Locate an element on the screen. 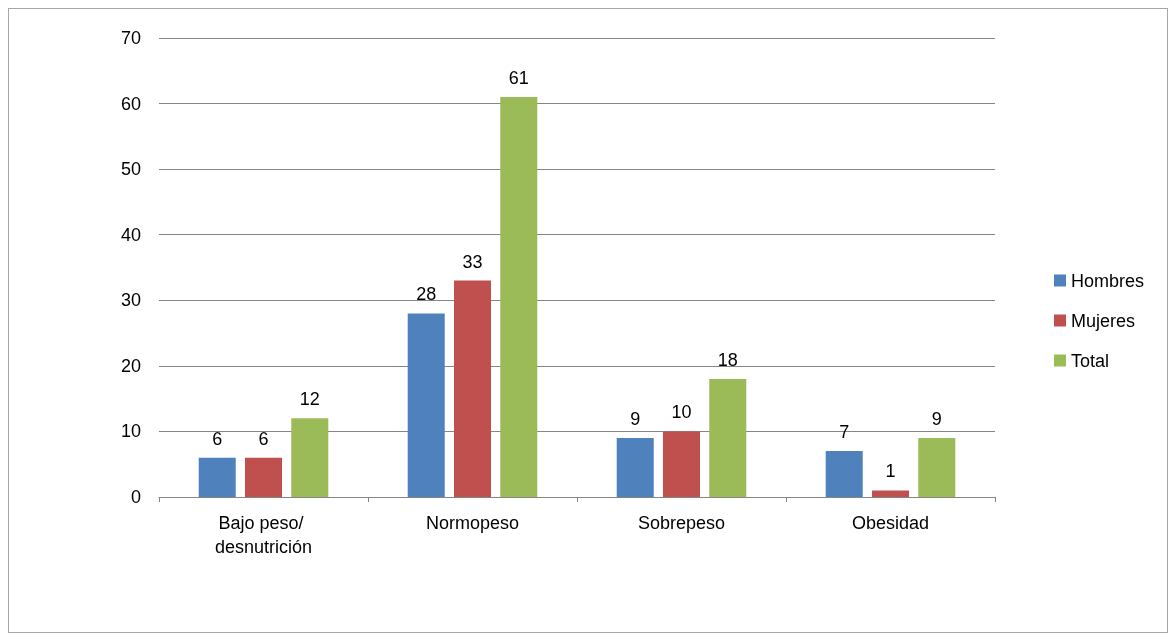 This screenshot has height=641, width=1176. x-tick-label: Normopeso is located at coordinates (472, 523).